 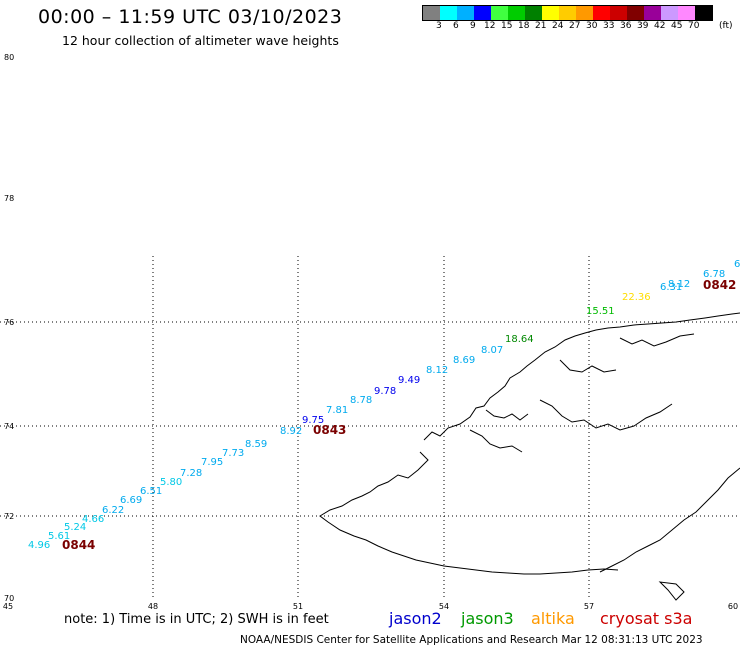 What do you see at coordinates (298, 606) in the screenshot?
I see `longitude-label: 51` at bounding box center [298, 606].